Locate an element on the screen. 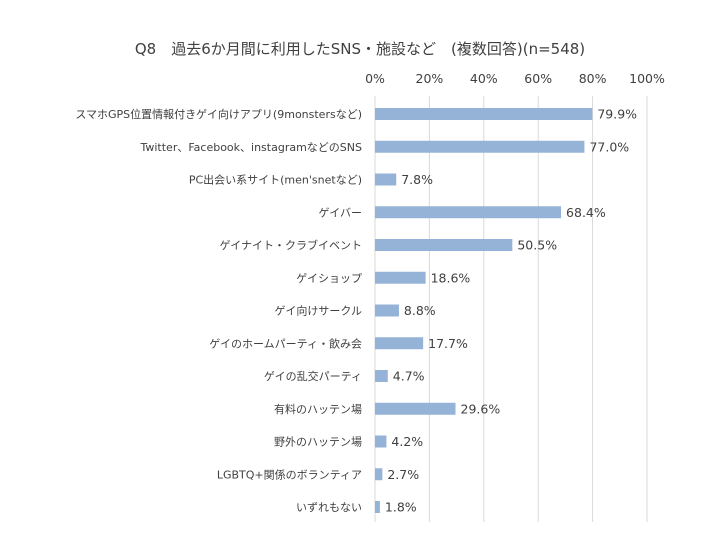  category-label: ゲイバー is located at coordinates (340, 212).